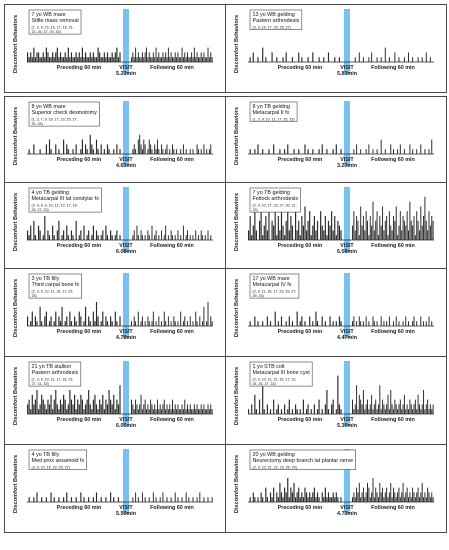  What do you see at coordinates (274, 15) in the screenshot?
I see `legend-title: 13 yo WB gelding` at bounding box center [274, 15].